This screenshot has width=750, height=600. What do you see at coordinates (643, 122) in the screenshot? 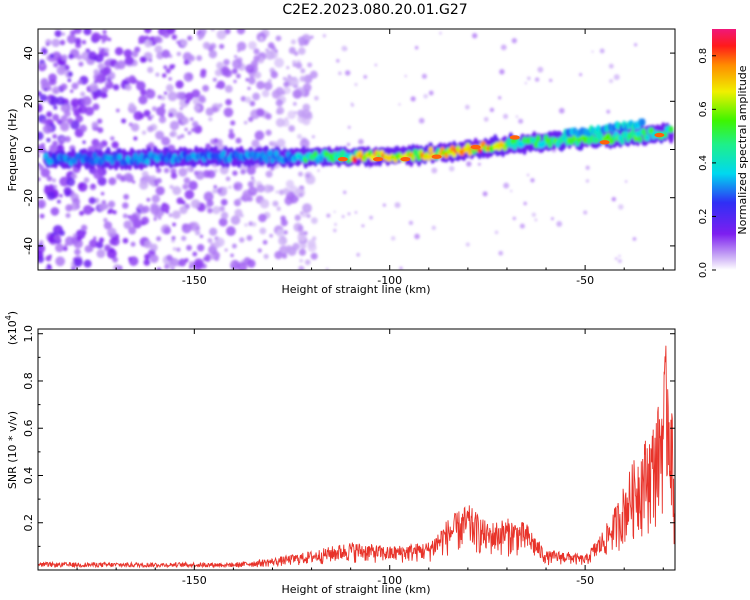
I see `heatmap-ridge-branch` at bounding box center [643, 122].